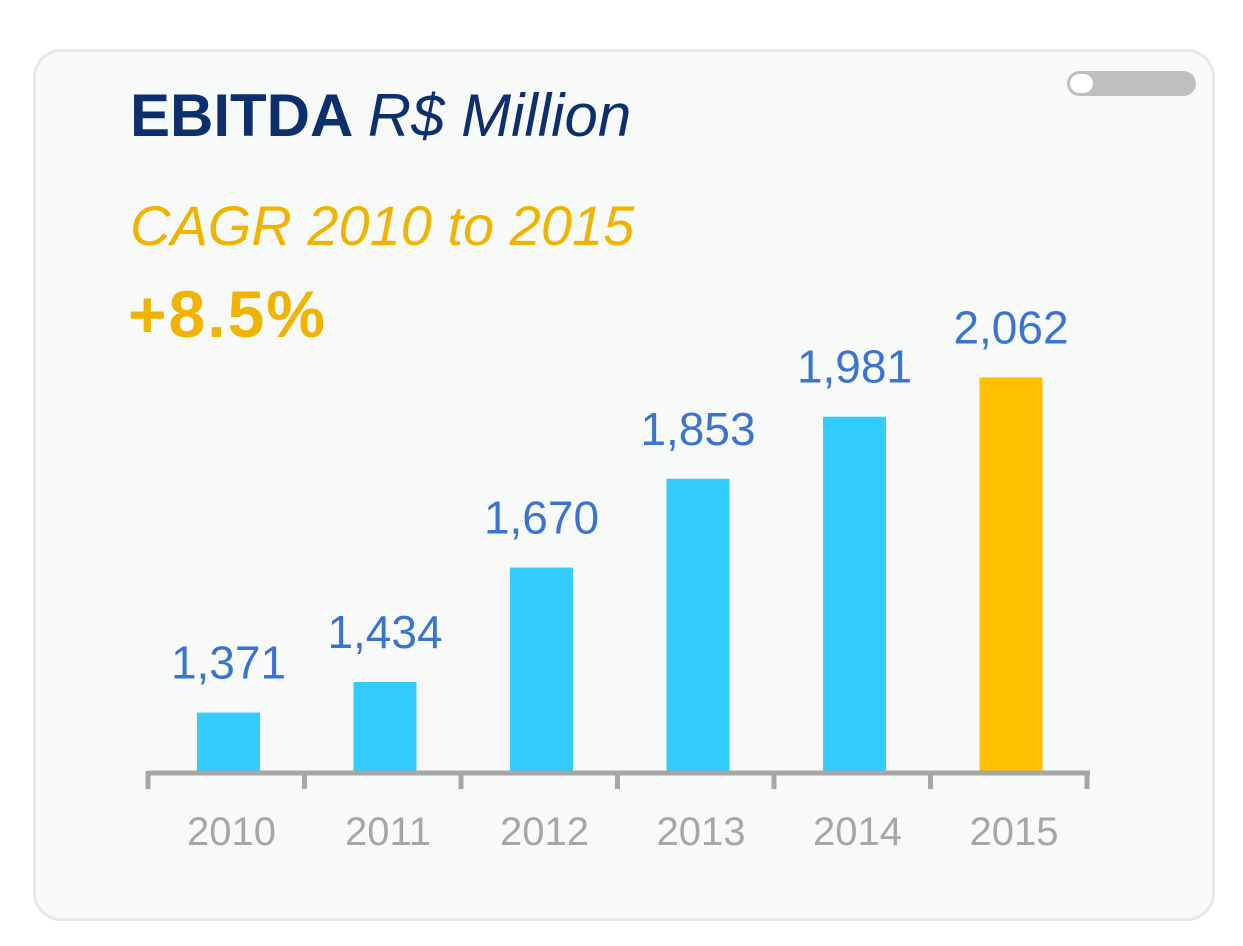  I want to click on x-tick-label-2012: 2012, so click(544, 832).